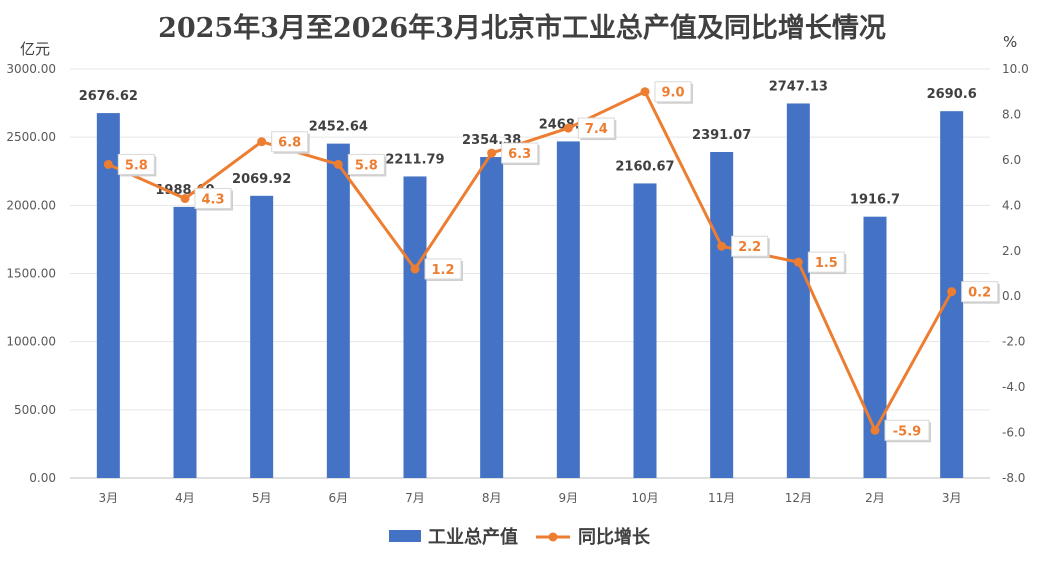  What do you see at coordinates (721, 498) in the screenshot?
I see `x-tick-label: 11月` at bounding box center [721, 498].